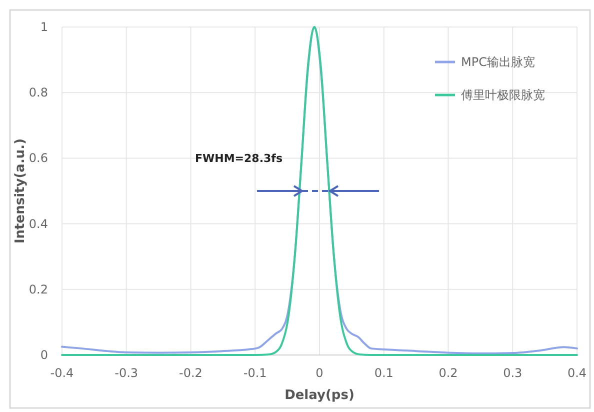  I want to click on x-tick-label: 0.4, so click(577, 373).